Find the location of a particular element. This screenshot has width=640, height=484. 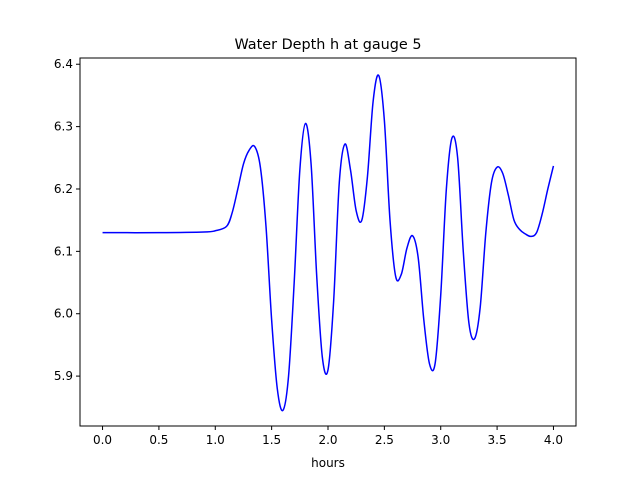

x-tick-label: 2.0 is located at coordinates (327, 440).